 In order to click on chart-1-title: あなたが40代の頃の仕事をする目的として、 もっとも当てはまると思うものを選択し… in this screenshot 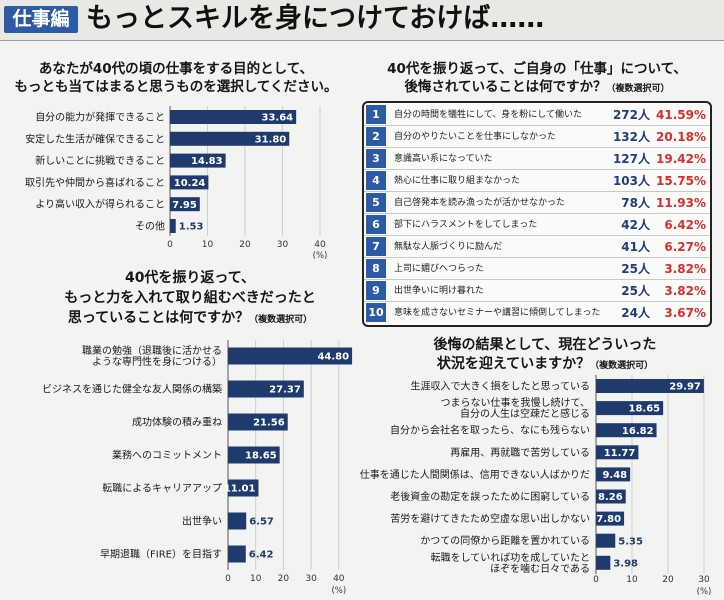, I will do `click(176, 78)`.